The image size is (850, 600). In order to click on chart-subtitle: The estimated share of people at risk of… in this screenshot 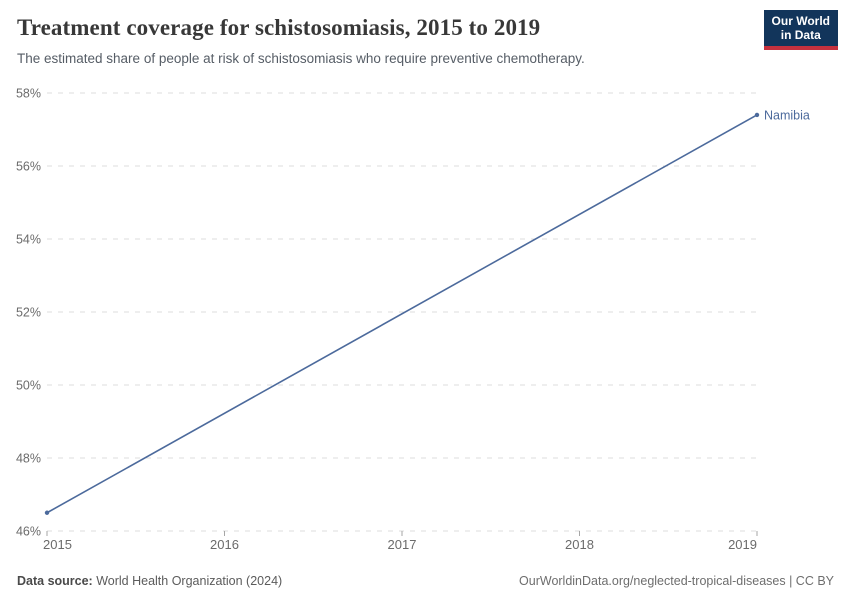, I will do `click(301, 58)`.